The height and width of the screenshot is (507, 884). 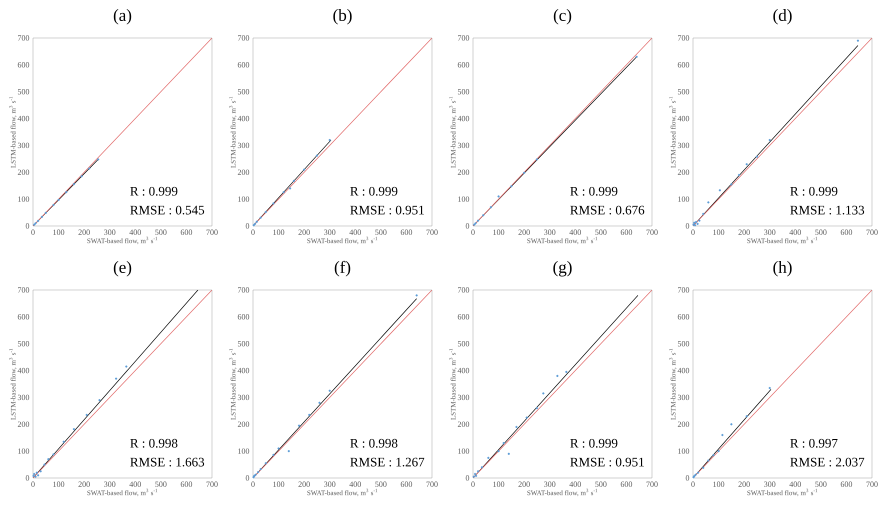 I want to click on chart-title: (g), so click(x=562, y=268).